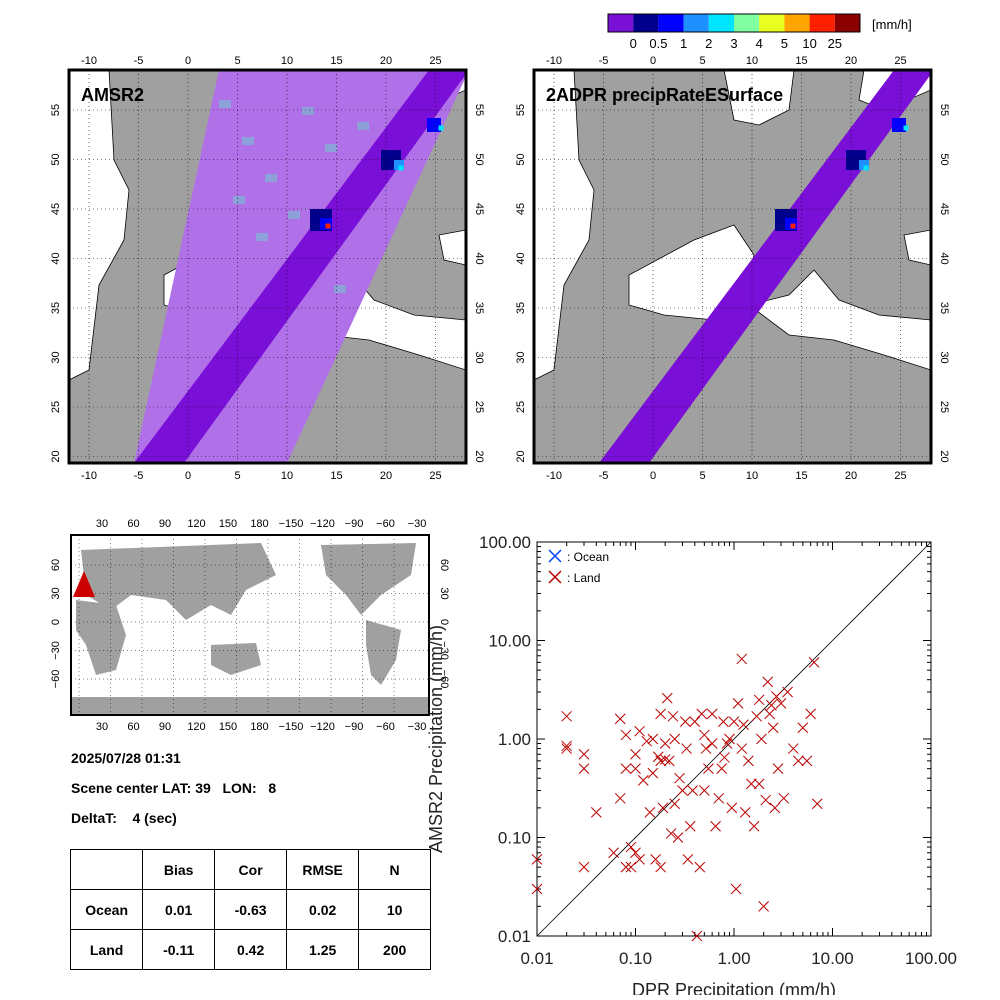 Image resolution: width=1000 pixels, height=1000 pixels. Describe the element at coordinates (635, 958) in the screenshot. I see `x-tick-label: 0.10` at that location.